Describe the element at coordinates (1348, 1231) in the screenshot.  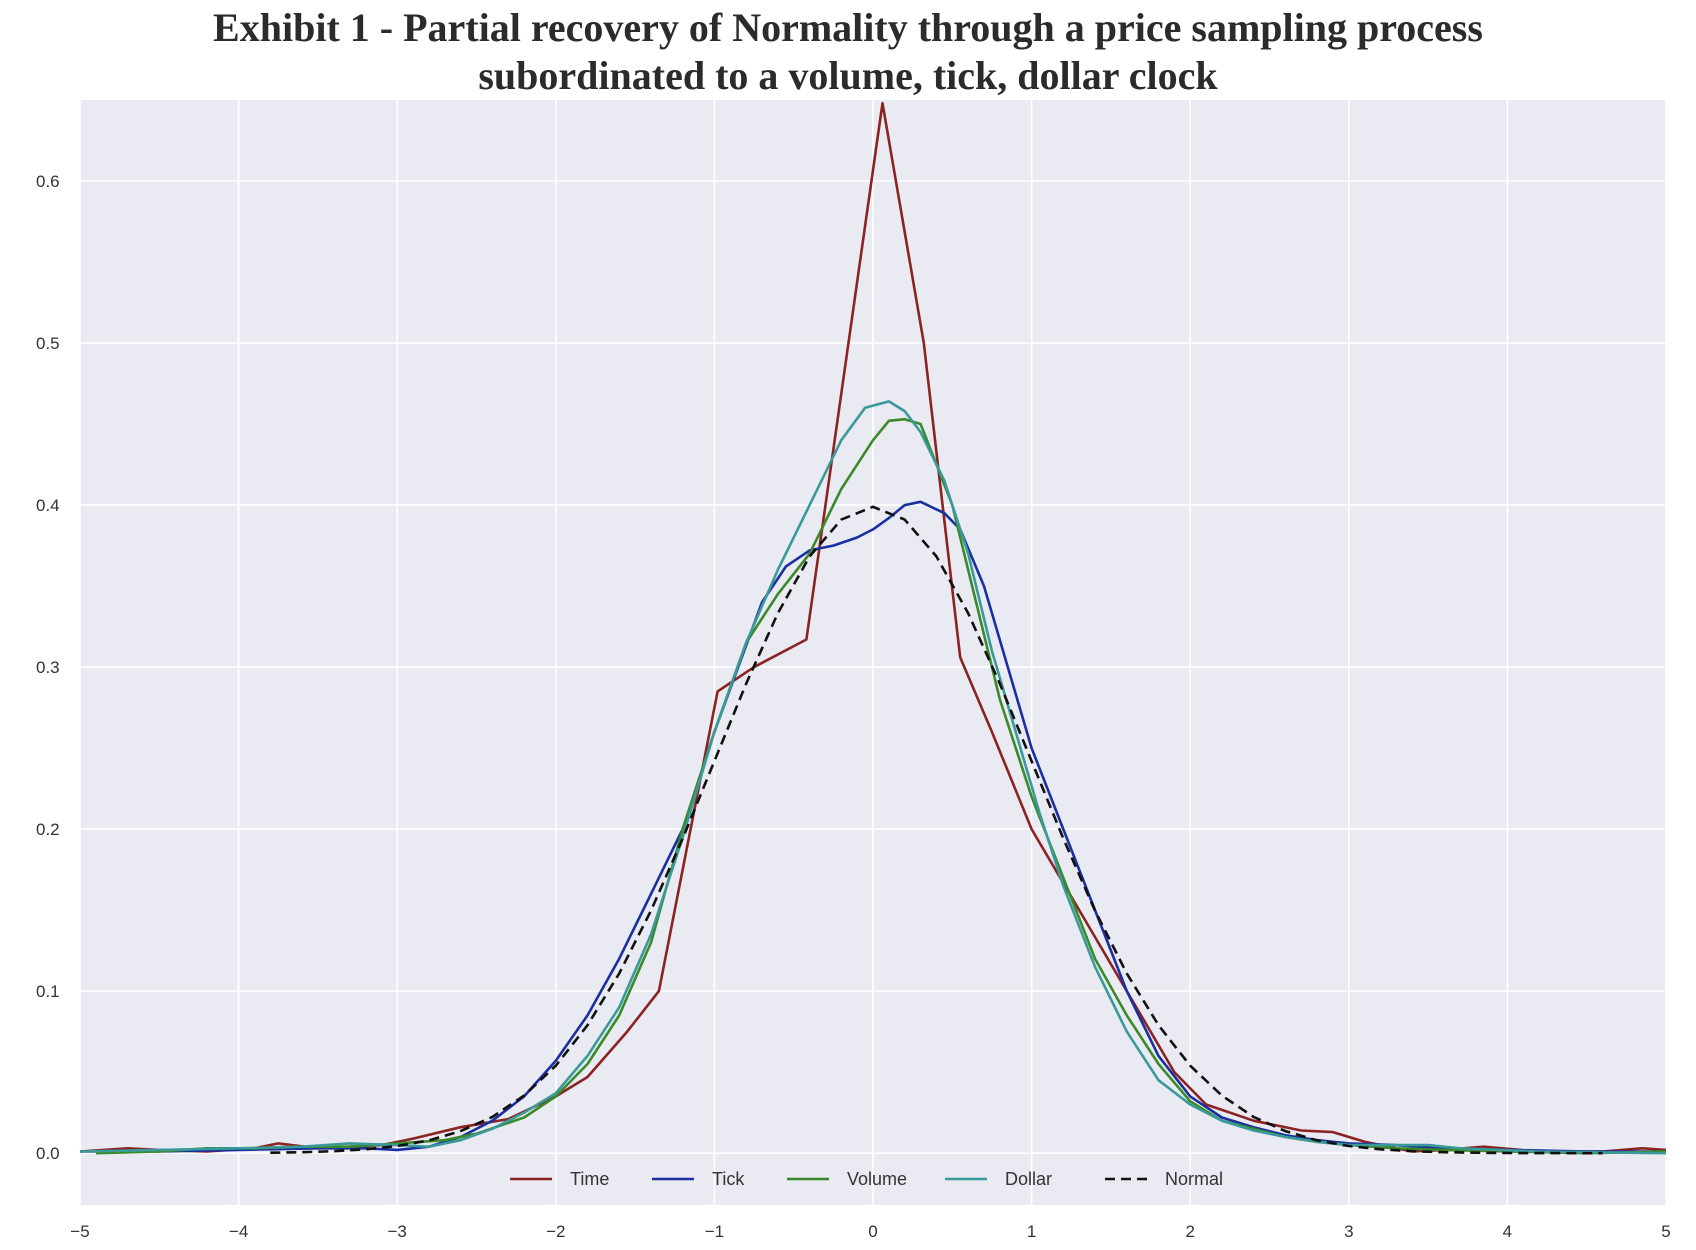
I see `x-tick-label: 3` at that location.